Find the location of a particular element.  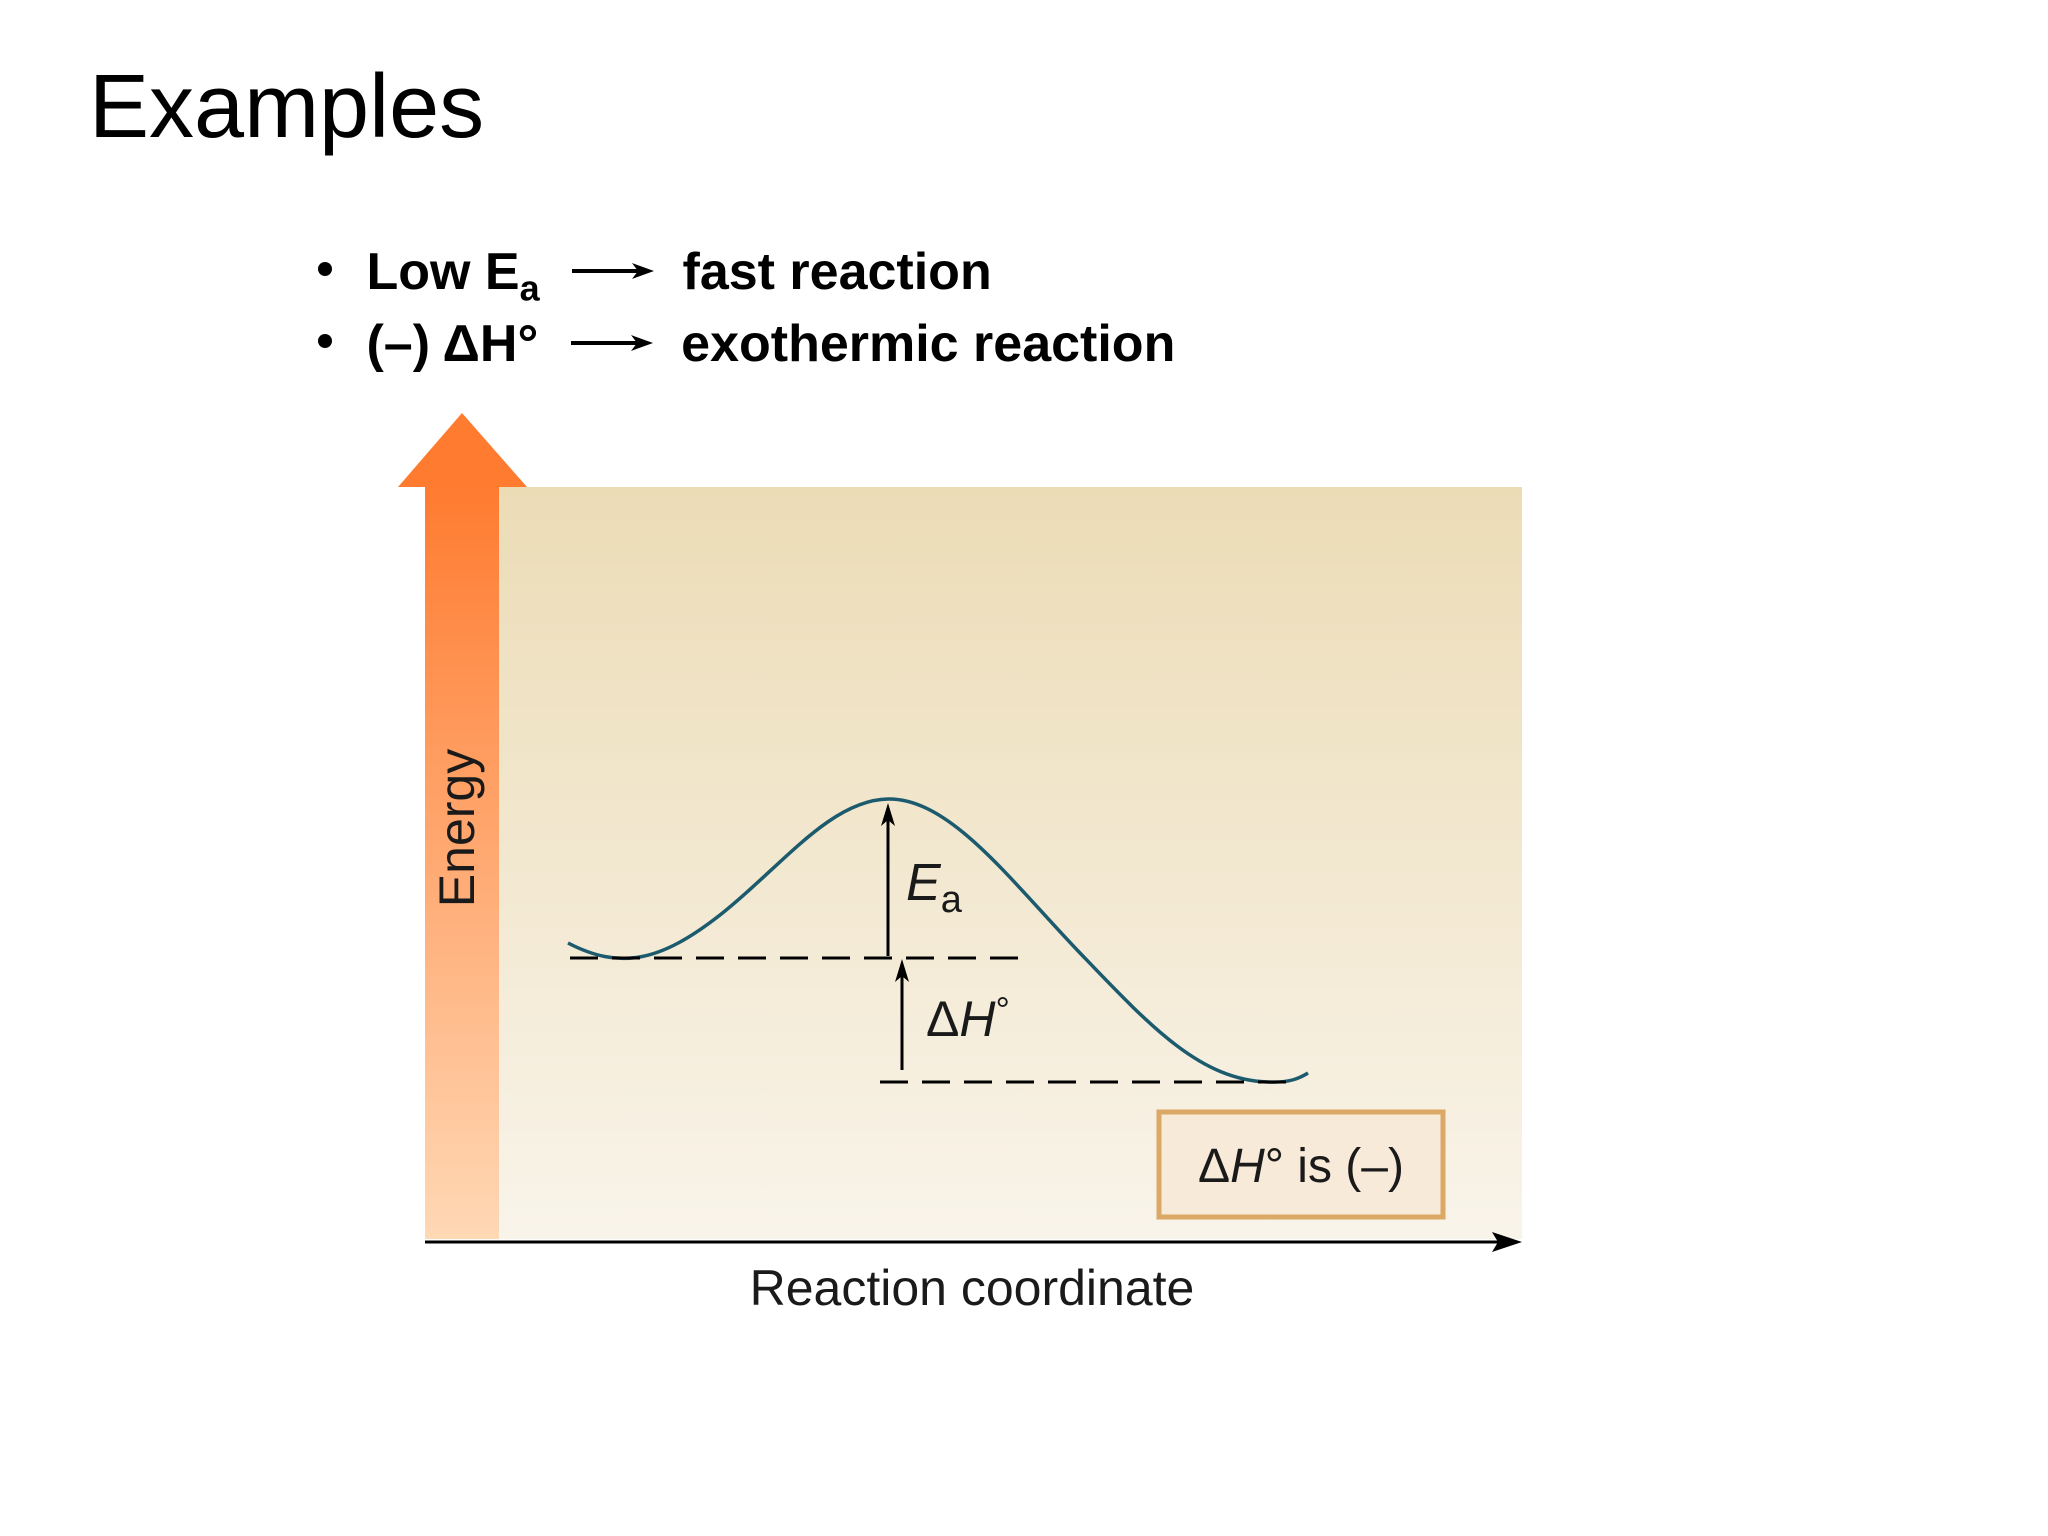

ea-label: Ea is located at coordinates (934, 887).